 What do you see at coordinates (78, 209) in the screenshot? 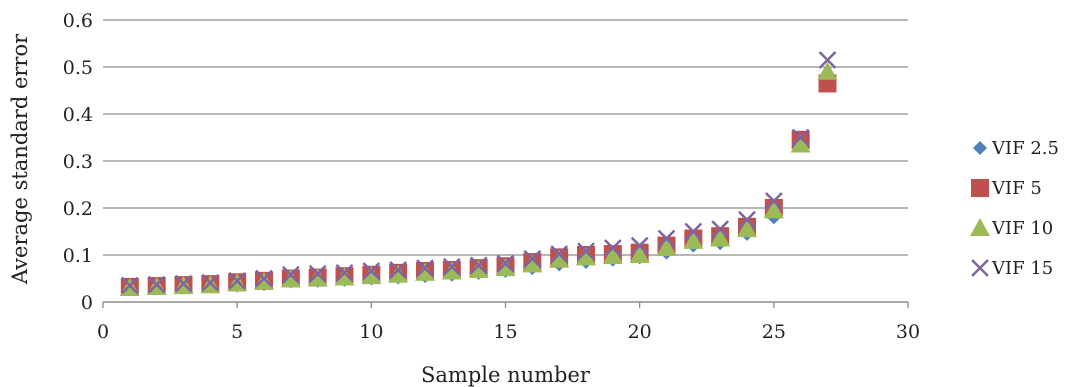
I see `y-tick-label: 0.2` at bounding box center [78, 209].